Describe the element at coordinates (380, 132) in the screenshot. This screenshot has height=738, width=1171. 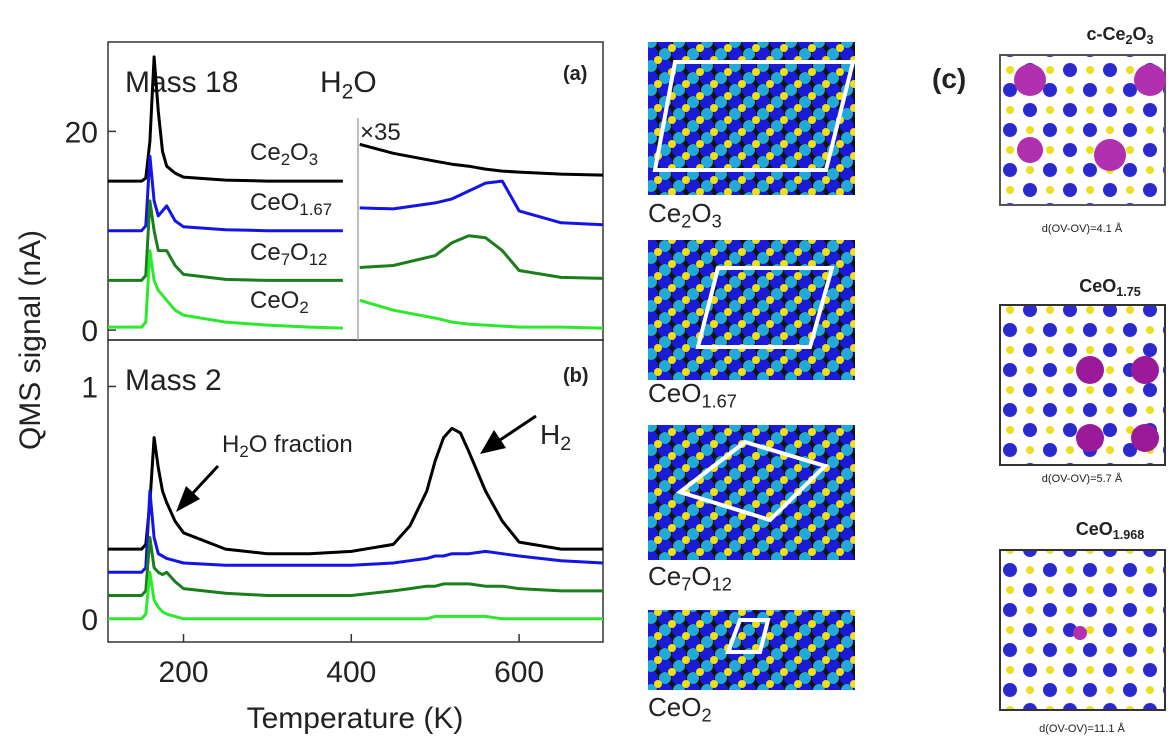
I see `annotation: ×35` at that location.